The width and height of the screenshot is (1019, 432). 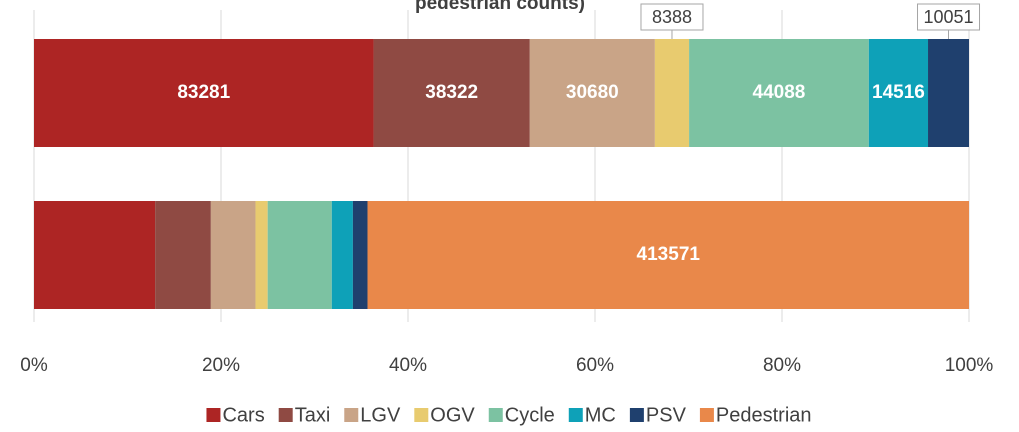 I want to click on data-label: 30680, so click(x=592, y=92).